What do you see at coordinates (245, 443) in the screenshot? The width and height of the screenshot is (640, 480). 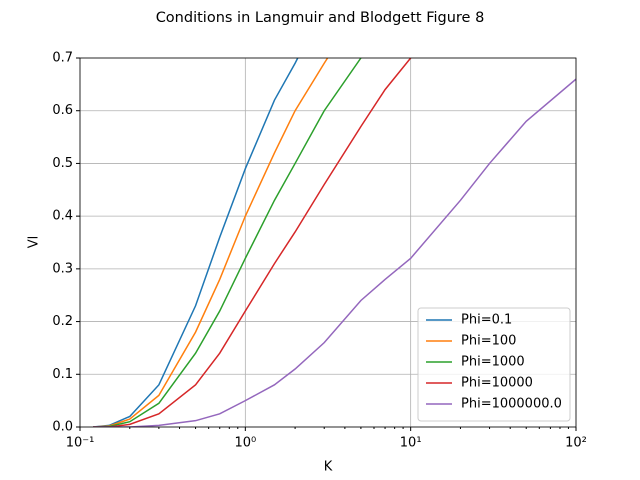 I see `x-tick-label: 10⁰` at bounding box center [245, 443].